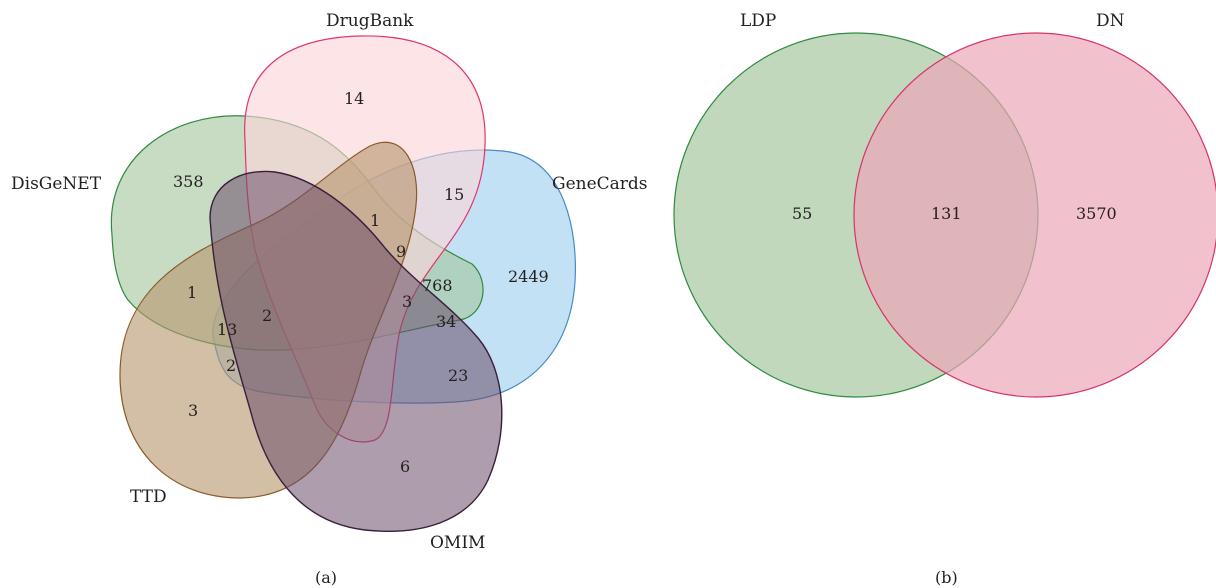  I want to click on caption-b: (b), so click(946, 577).